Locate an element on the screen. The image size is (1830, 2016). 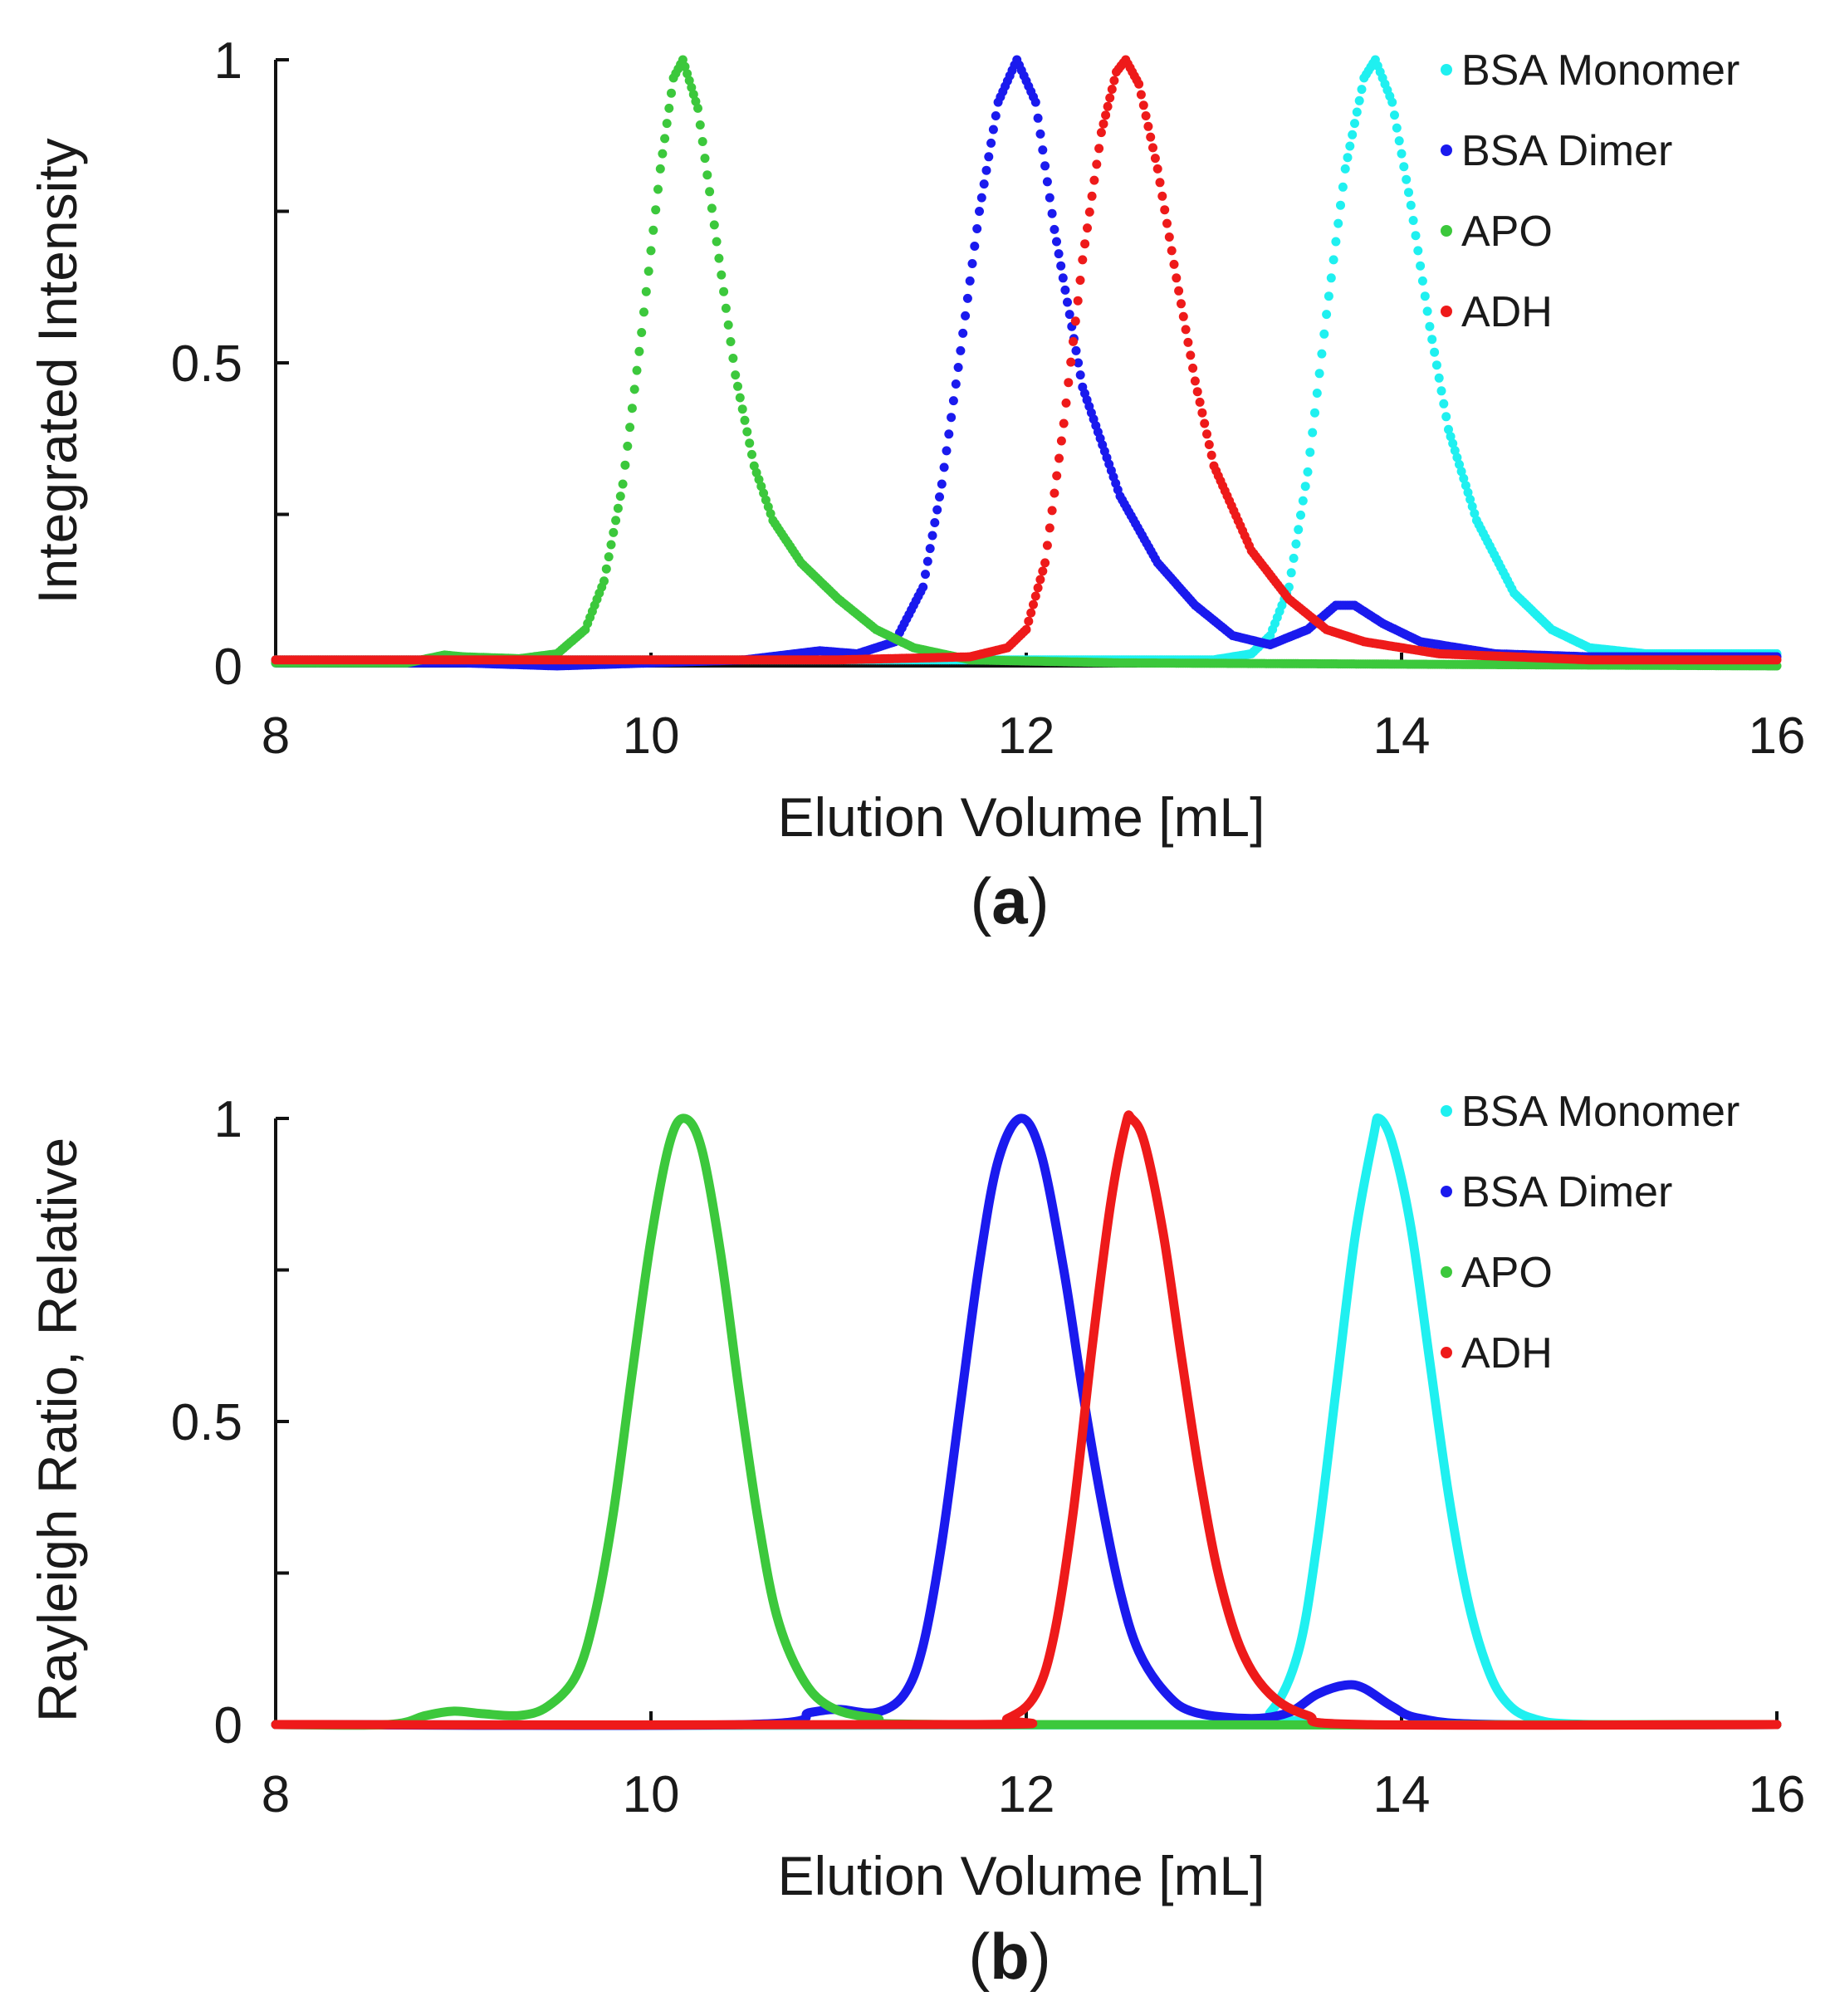
legend-label: ADH is located at coordinates (1507, 1353).